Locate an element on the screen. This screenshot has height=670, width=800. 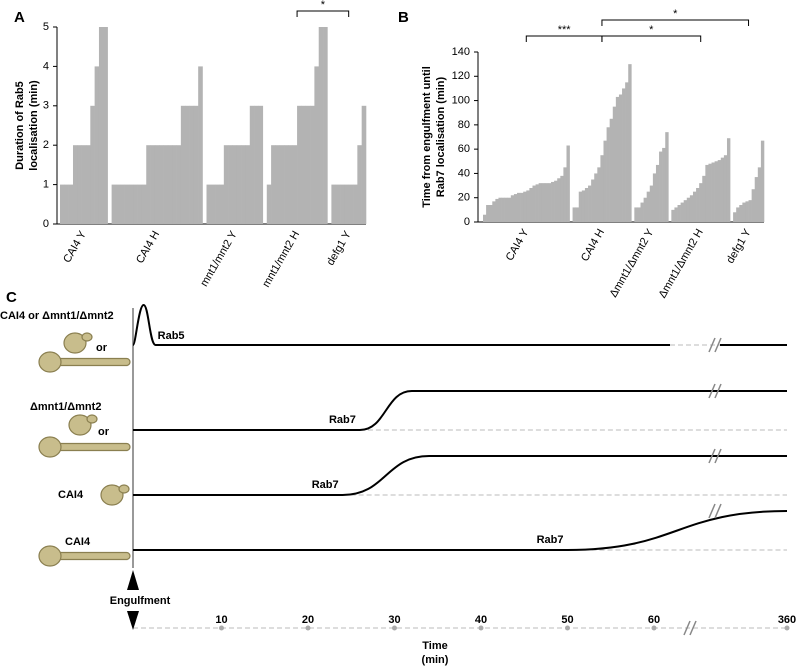
y-axis-title: localisation (min) is located at coordinates (34, 125).